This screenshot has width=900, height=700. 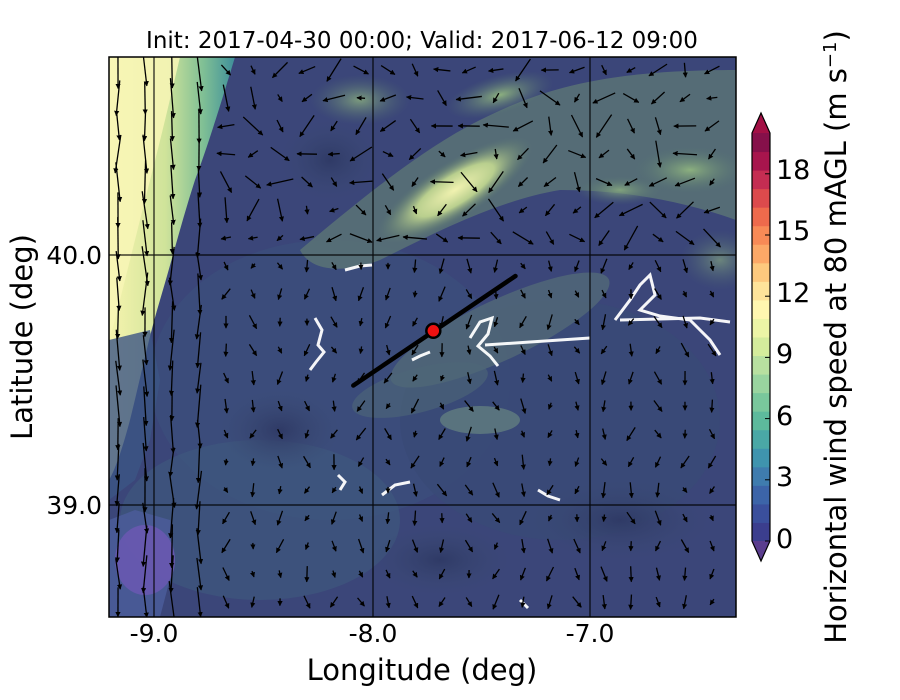 What do you see at coordinates (761, 365) in the screenshot?
I see `colorbar-segment` at bounding box center [761, 365].